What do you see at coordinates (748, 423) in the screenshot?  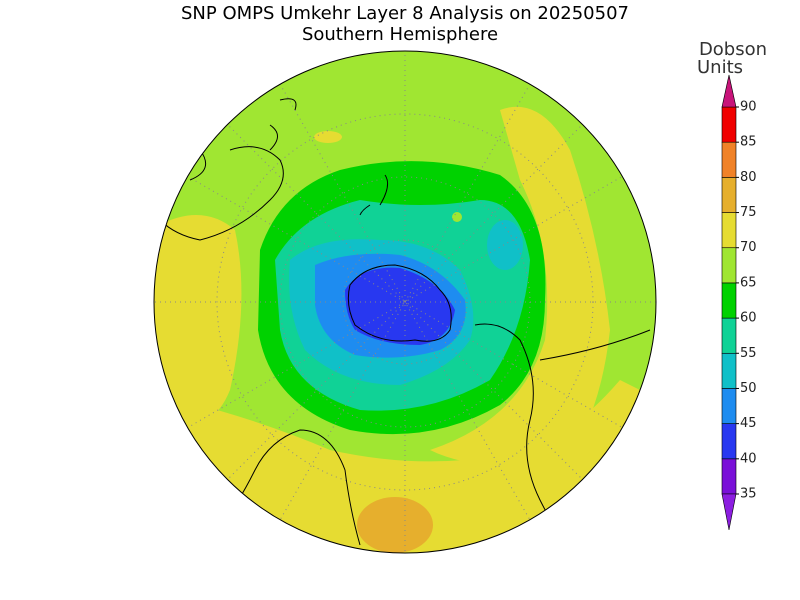 I see `colorbar-tick-label: 45` at bounding box center [748, 423].